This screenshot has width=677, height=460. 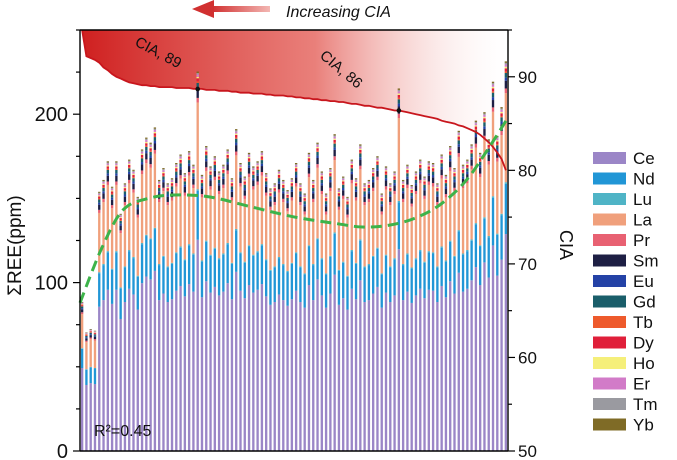 I want to click on legend-item-er: Er, so click(x=621, y=384).